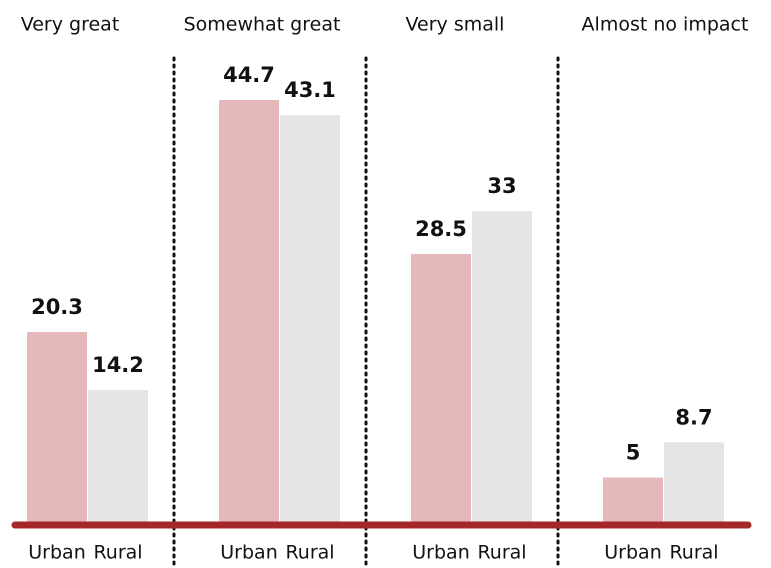  I want to click on value-label: 14.2, so click(118, 365).